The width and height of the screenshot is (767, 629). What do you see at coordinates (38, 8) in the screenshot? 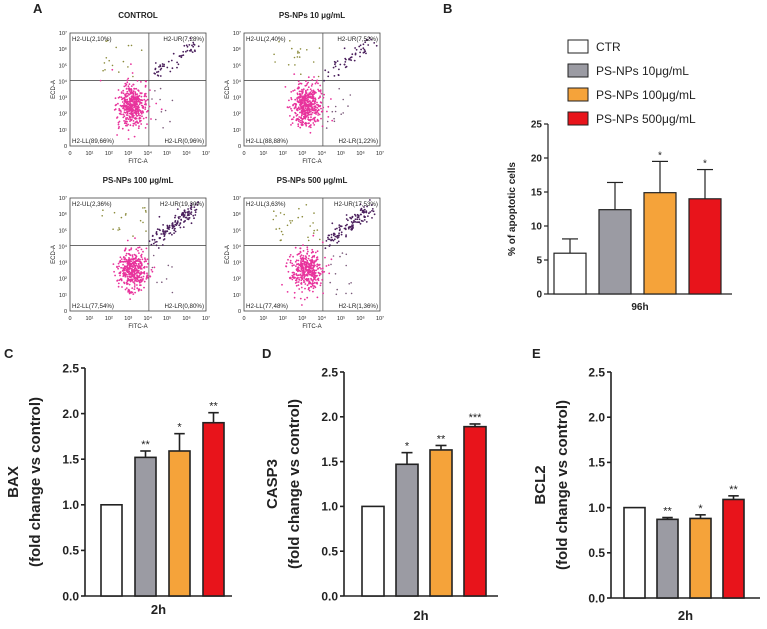
I see `panel-letter-a: A` at bounding box center [38, 8].